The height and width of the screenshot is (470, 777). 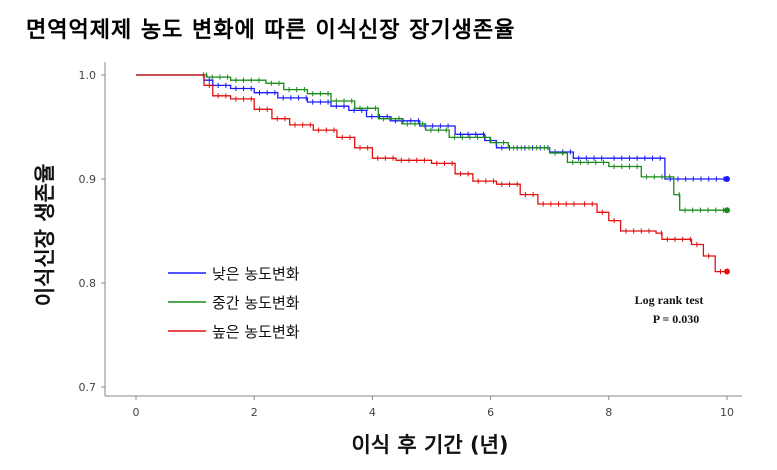 I want to click on legend-label-3: 높은 농도변화, so click(x=256, y=332).